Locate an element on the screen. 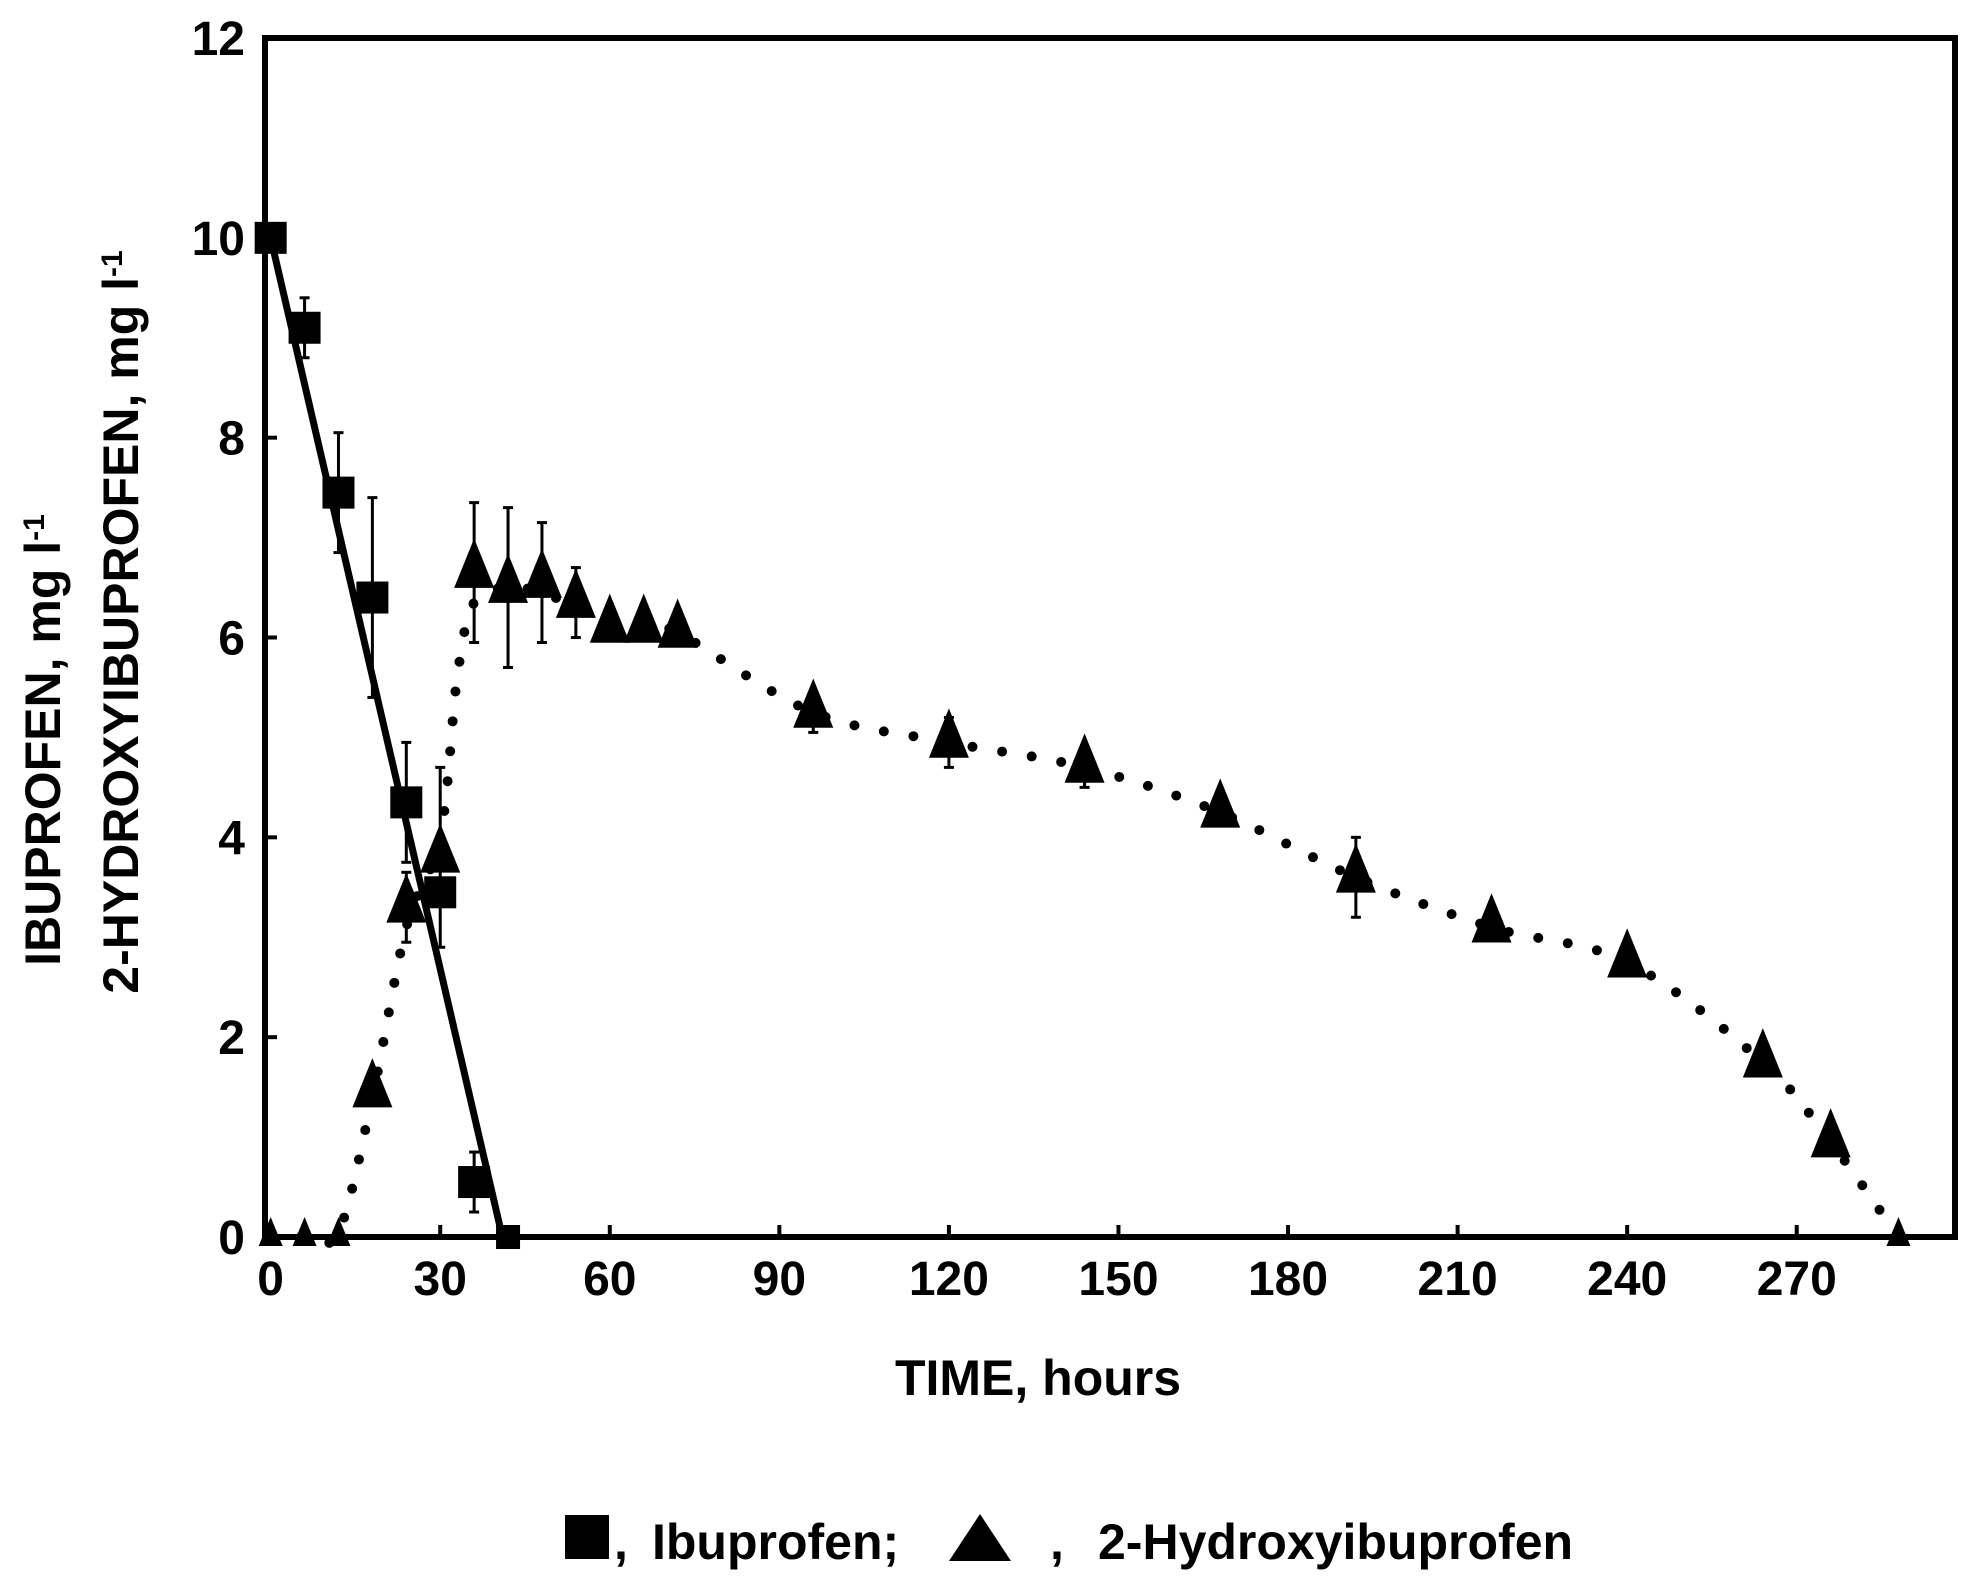 The image size is (1975, 1591). x-axis-label: TIME, hours is located at coordinates (1038, 1378).